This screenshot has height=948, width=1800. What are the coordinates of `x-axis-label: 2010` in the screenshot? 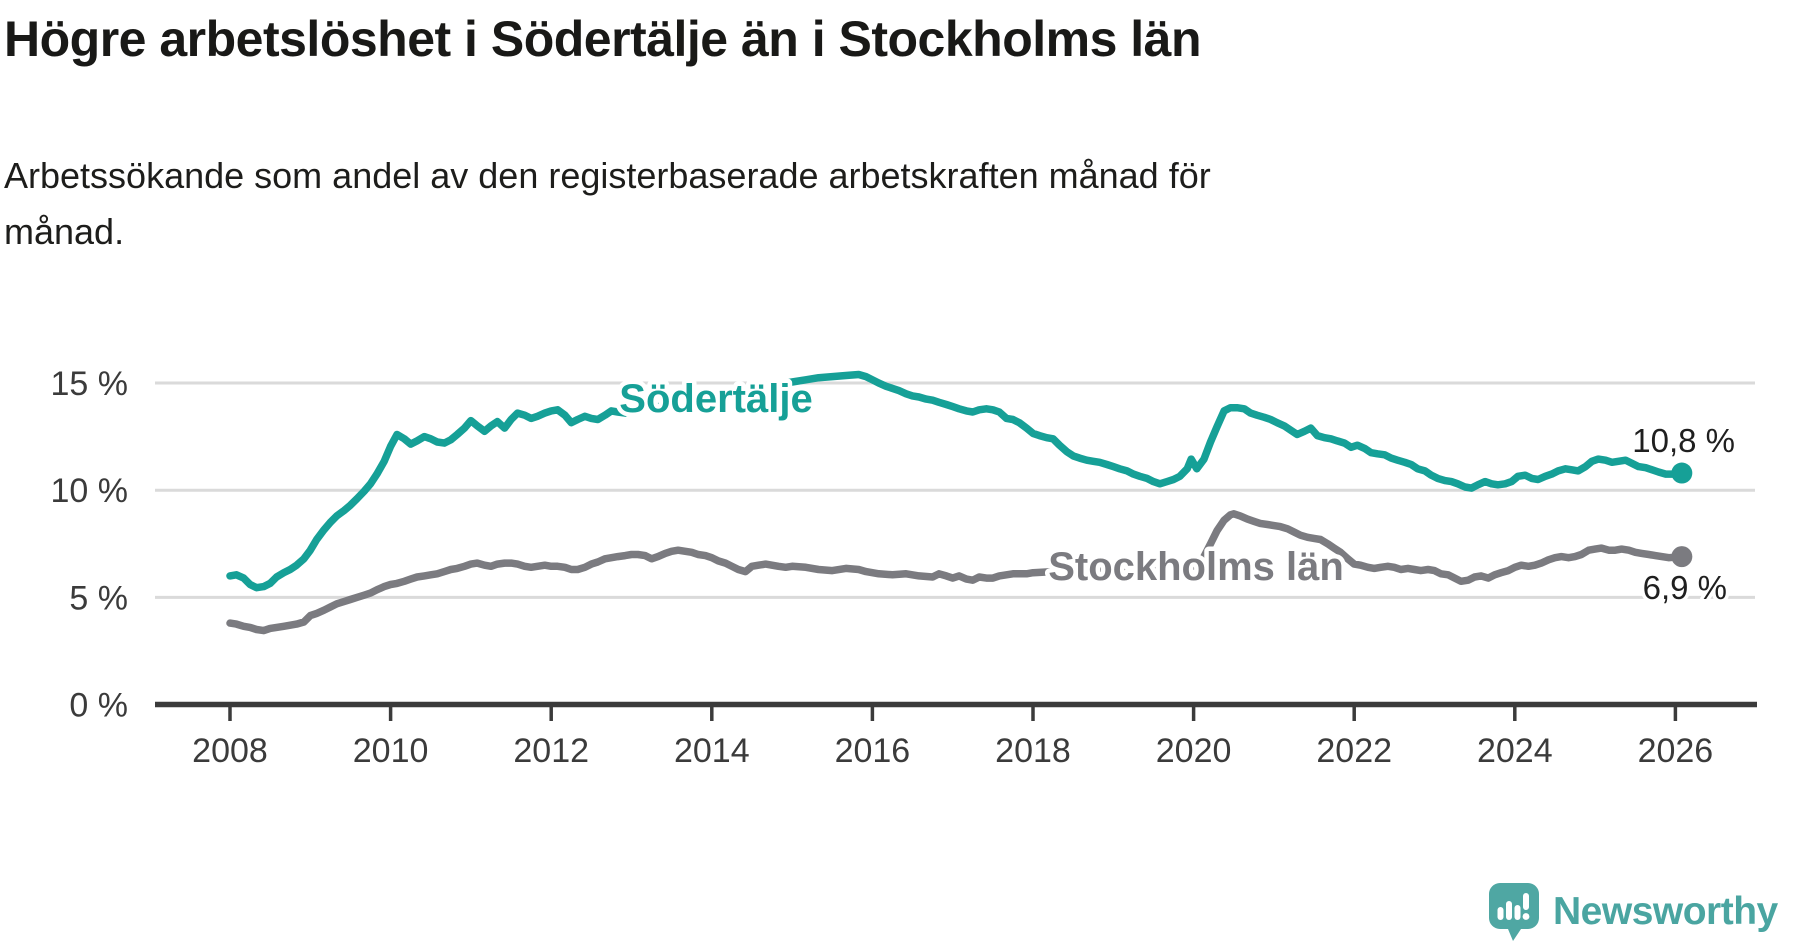 It's located at (391, 751).